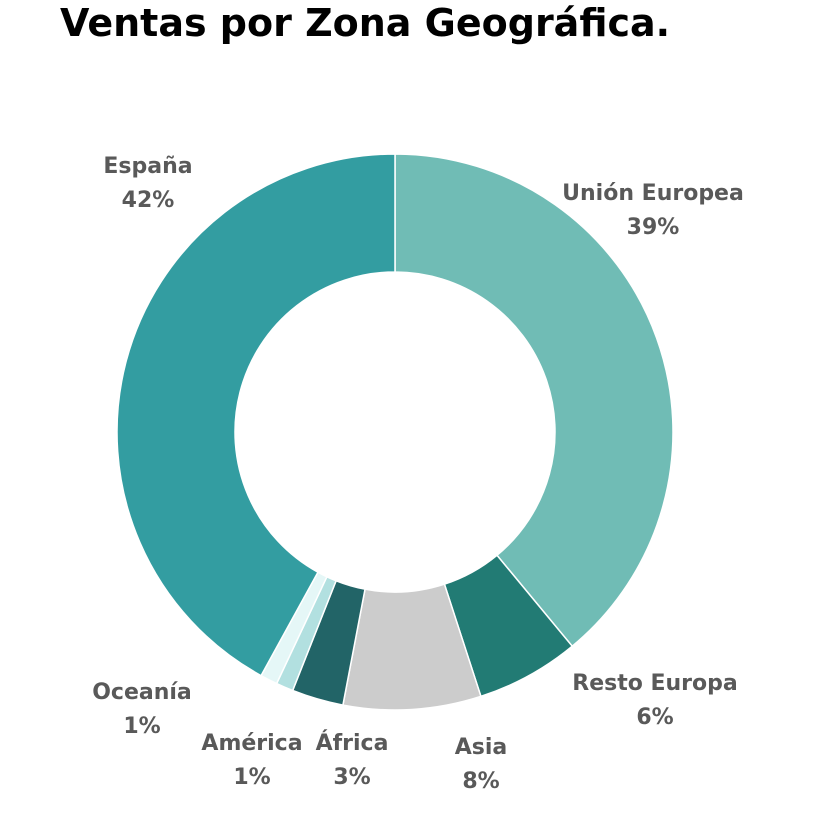 This screenshot has height=839, width=820. Describe the element at coordinates (251, 777) in the screenshot. I see `value-label-america: 1%` at that location.